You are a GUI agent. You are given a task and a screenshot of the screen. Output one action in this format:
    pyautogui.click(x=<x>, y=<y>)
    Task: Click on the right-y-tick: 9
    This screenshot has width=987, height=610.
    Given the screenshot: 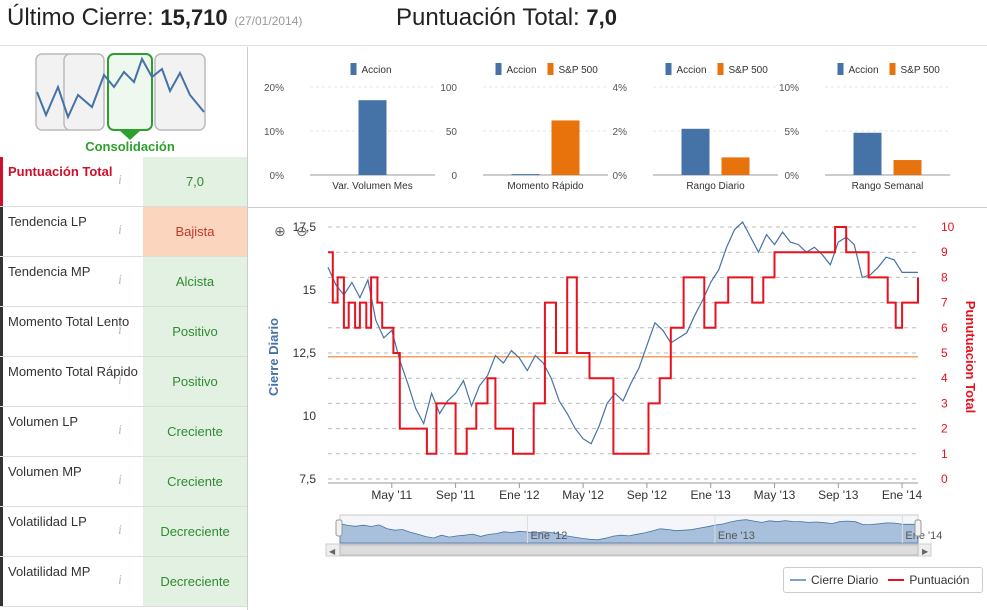 What is the action you would take?
    pyautogui.click(x=944, y=252)
    